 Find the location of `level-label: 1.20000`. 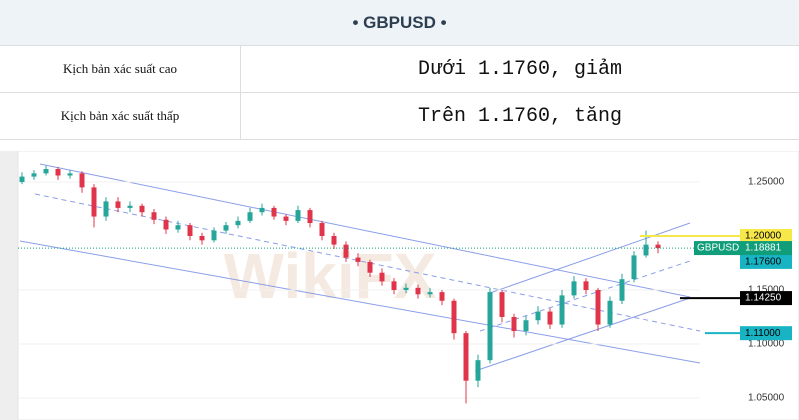

level-label: 1.20000 is located at coordinates (763, 236).